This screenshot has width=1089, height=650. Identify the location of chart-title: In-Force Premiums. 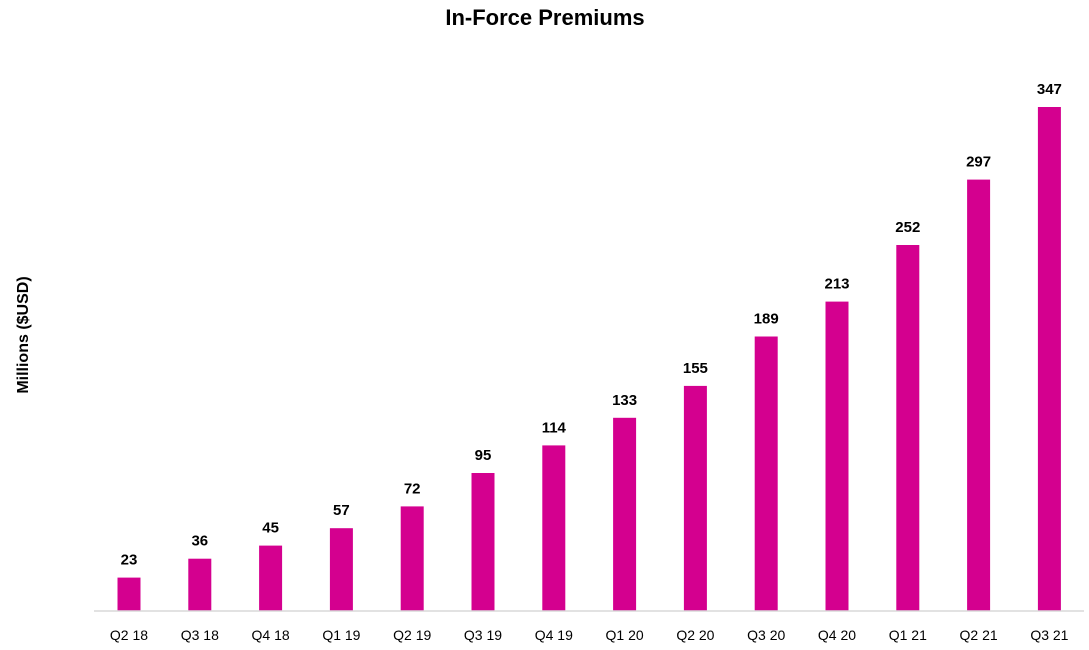
(544, 17).